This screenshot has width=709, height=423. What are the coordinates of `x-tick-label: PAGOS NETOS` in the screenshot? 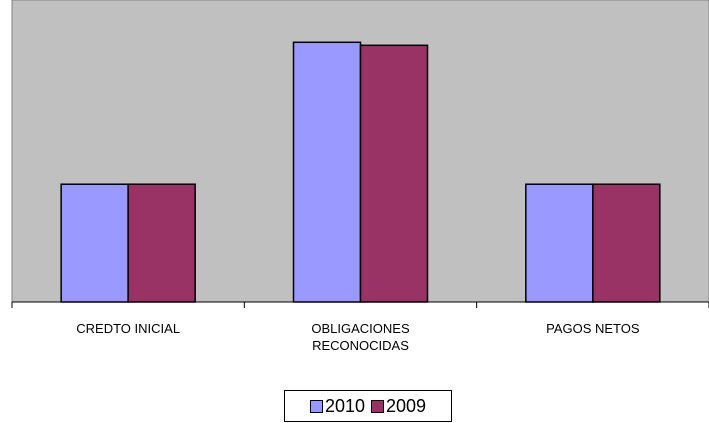 It's located at (593, 328).